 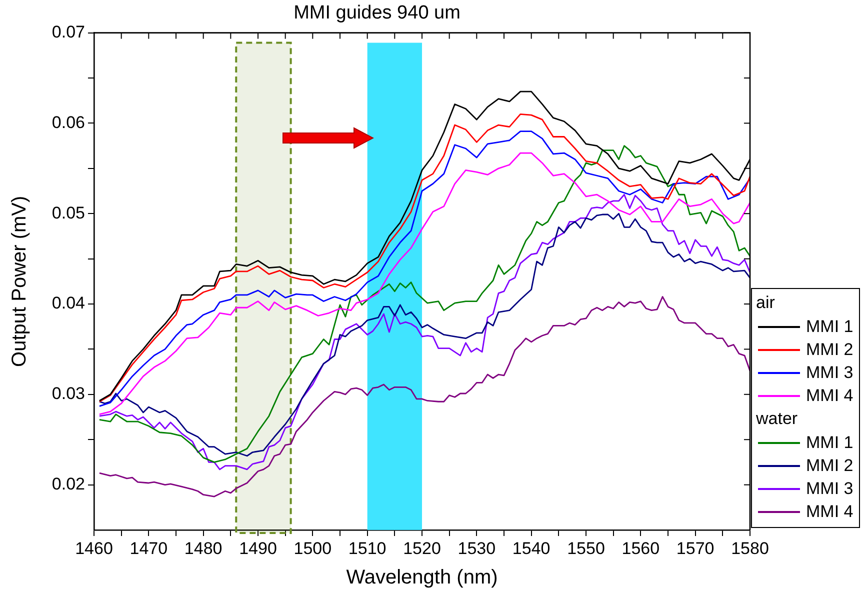 What do you see at coordinates (68, 303) in the screenshot?
I see `y-tick-label: 0.04` at bounding box center [68, 303].